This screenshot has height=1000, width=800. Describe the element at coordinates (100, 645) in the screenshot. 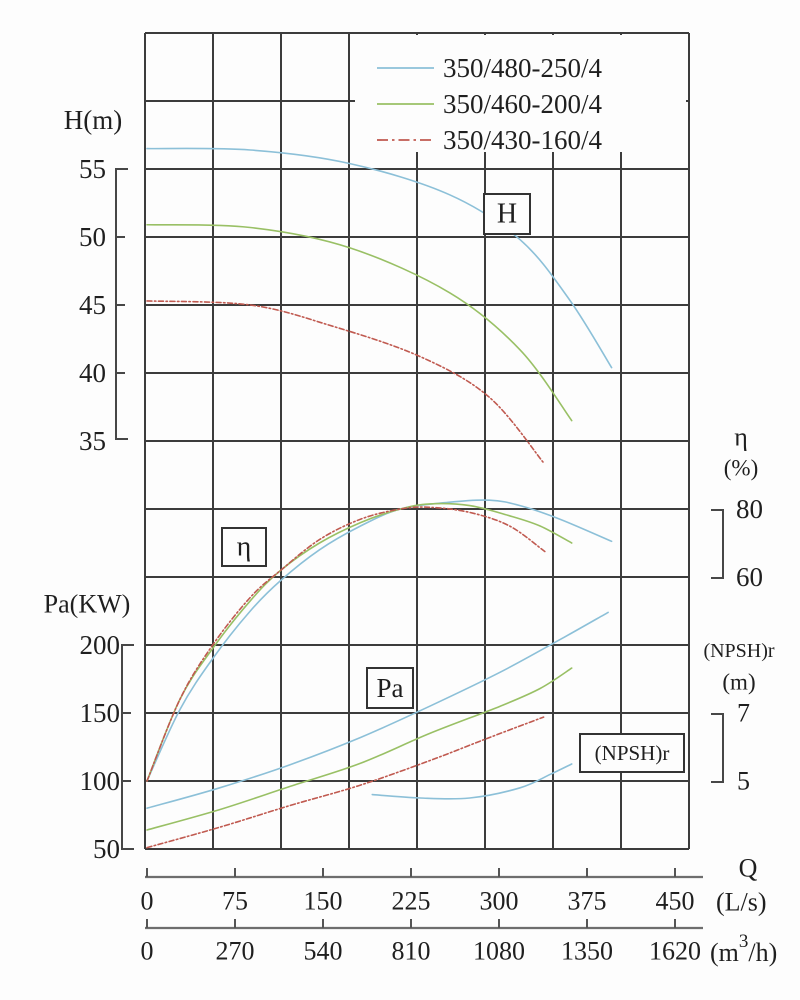

I see `pa-tick-label: 200` at that location.